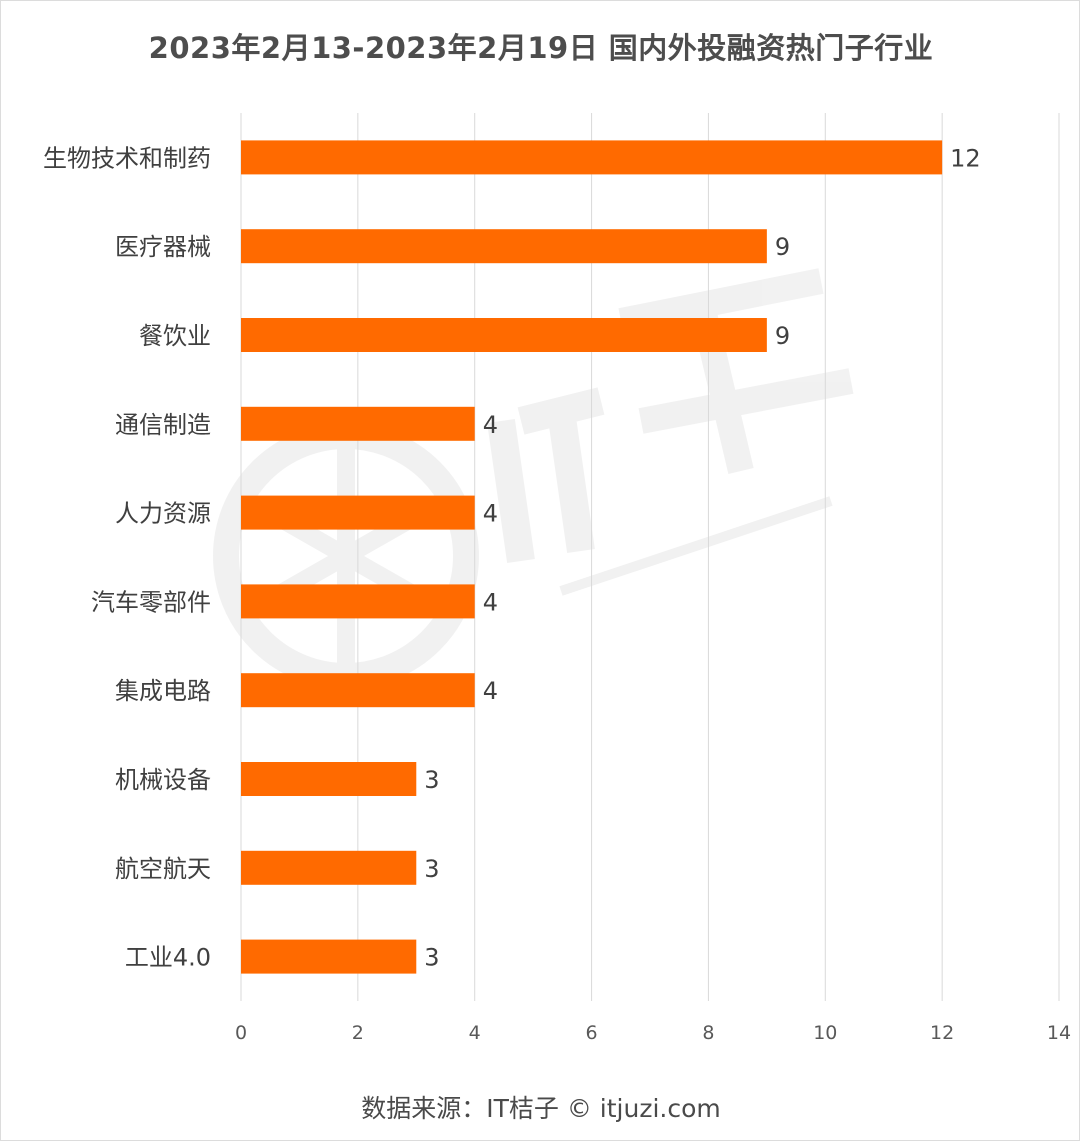 Image resolution: width=1080 pixels, height=1142 pixels. Describe the element at coordinates (965, 158) in the screenshot. I see `value-label: 12` at that location.